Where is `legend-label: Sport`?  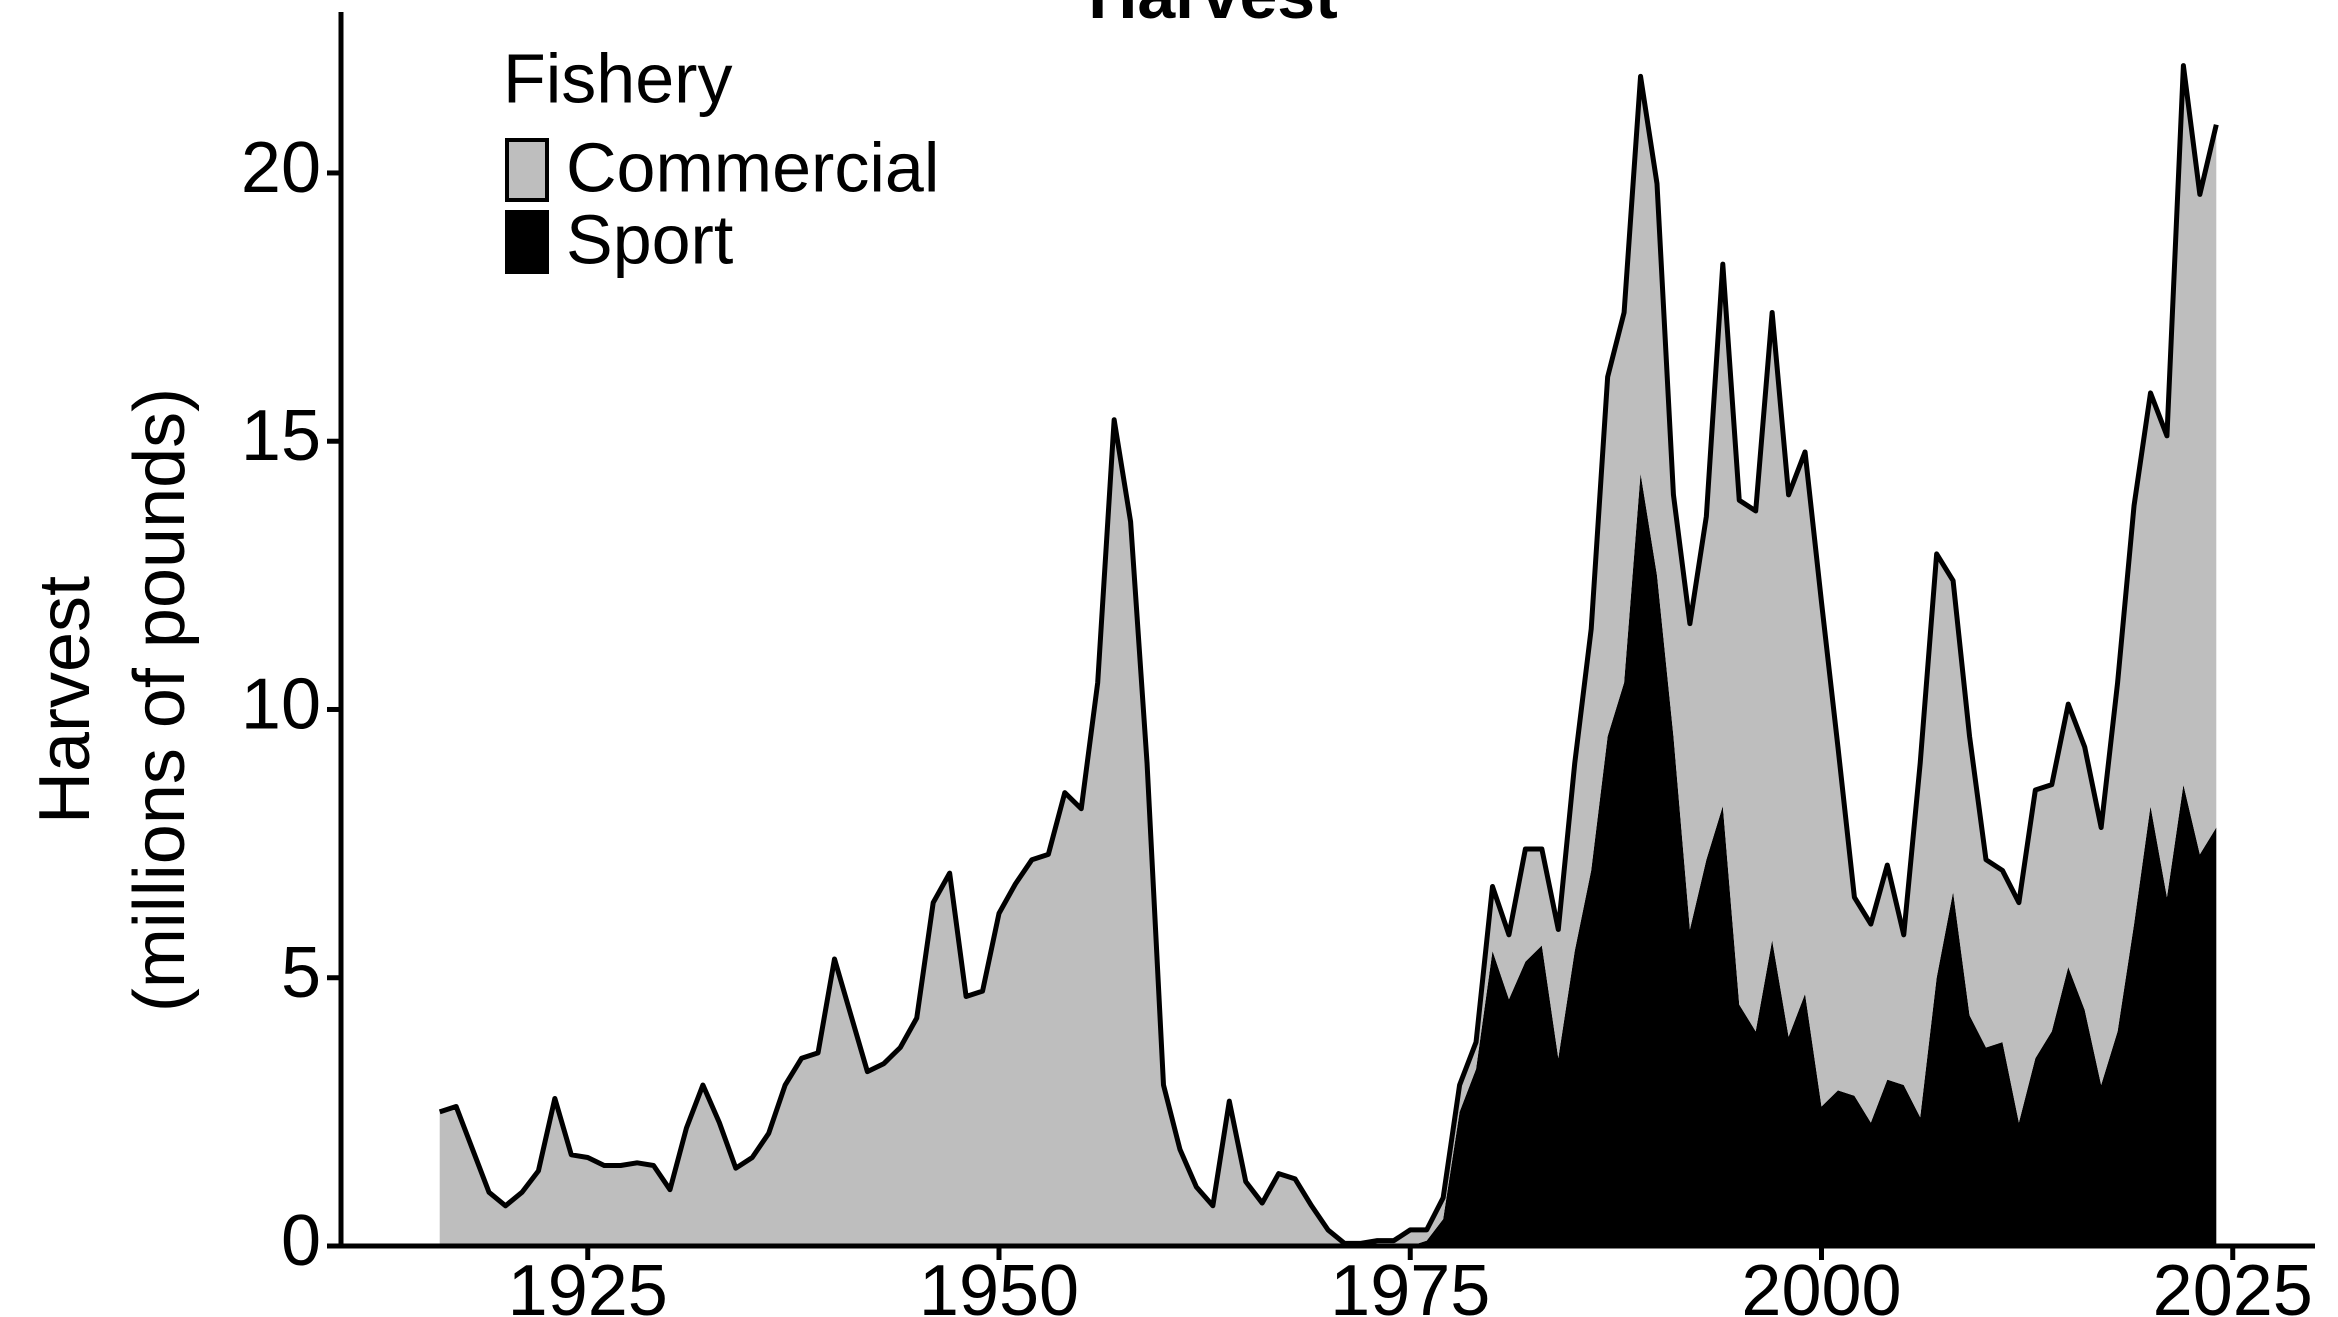 legend-label: Sport is located at coordinates (649, 239).